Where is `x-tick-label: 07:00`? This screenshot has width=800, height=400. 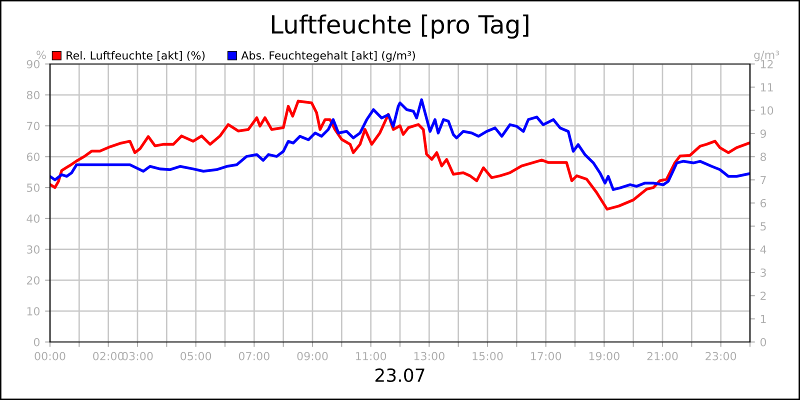
x-tick-label: 07:00 is located at coordinates (254, 356).